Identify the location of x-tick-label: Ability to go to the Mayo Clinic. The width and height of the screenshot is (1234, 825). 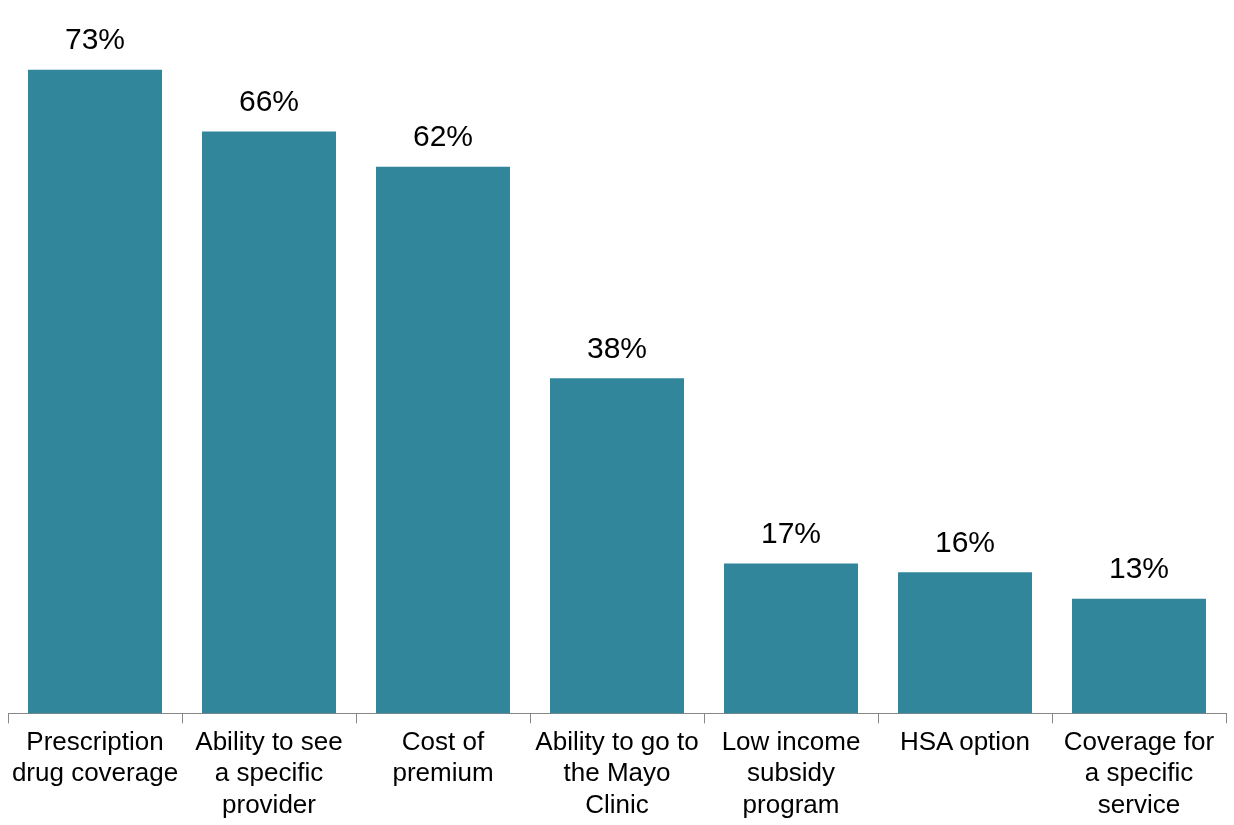
(617, 772).